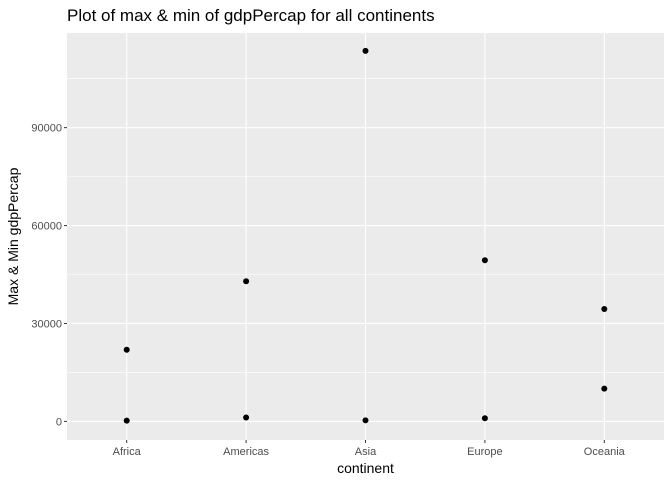 This screenshot has width=672, height=480. Describe the element at coordinates (246, 452) in the screenshot. I see `x-tick-label: Americas` at that location.